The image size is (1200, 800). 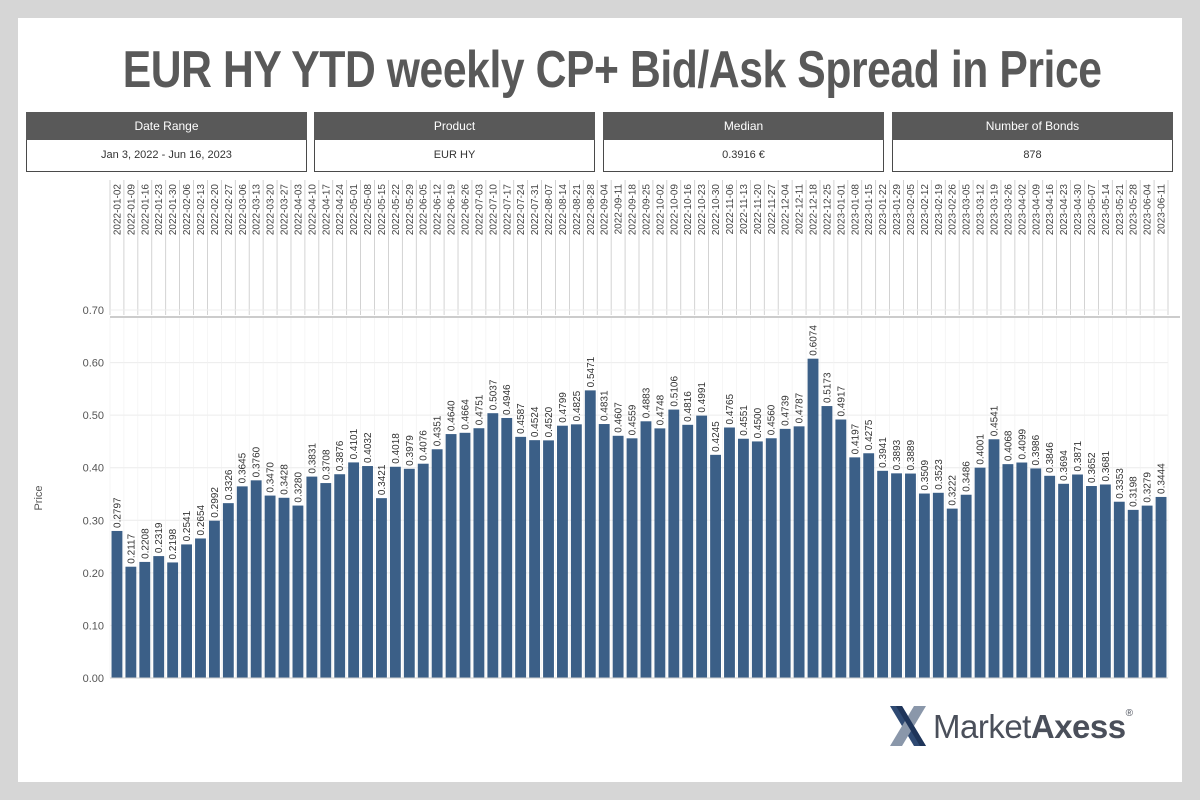 I want to click on x-tick-label: 2023-04-16, so click(x=1050, y=210).